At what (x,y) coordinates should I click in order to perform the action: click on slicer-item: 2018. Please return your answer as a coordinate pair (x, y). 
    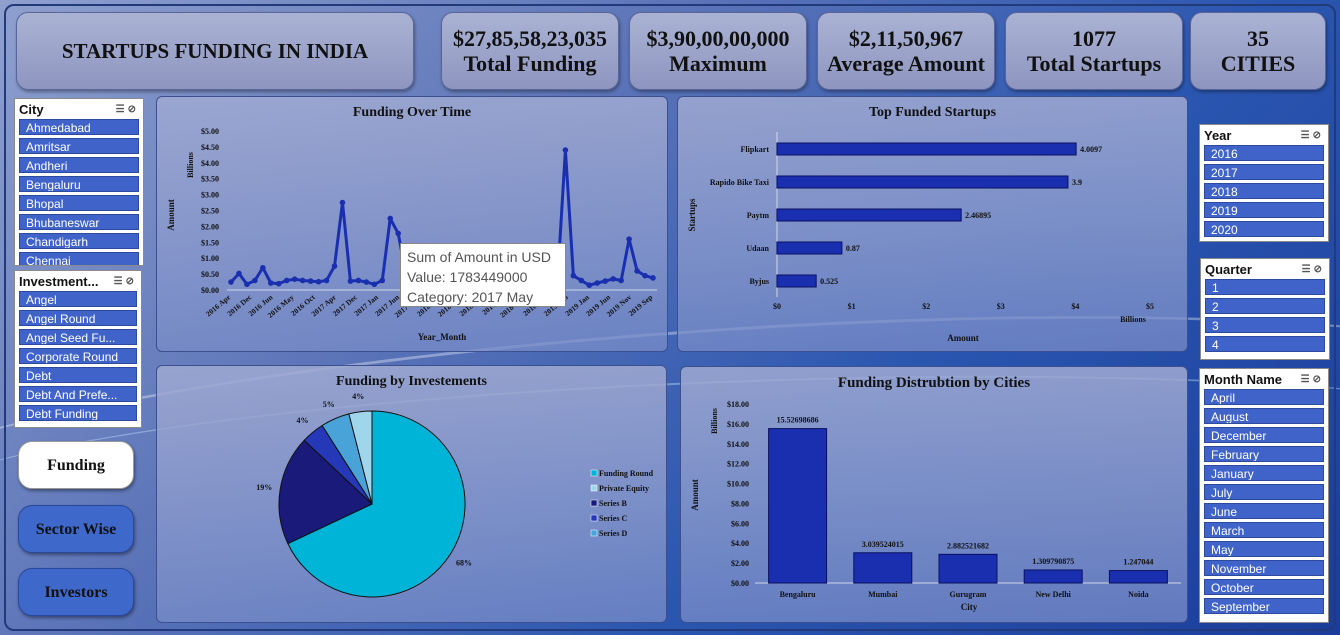
    Looking at the image, I should click on (1264, 191).